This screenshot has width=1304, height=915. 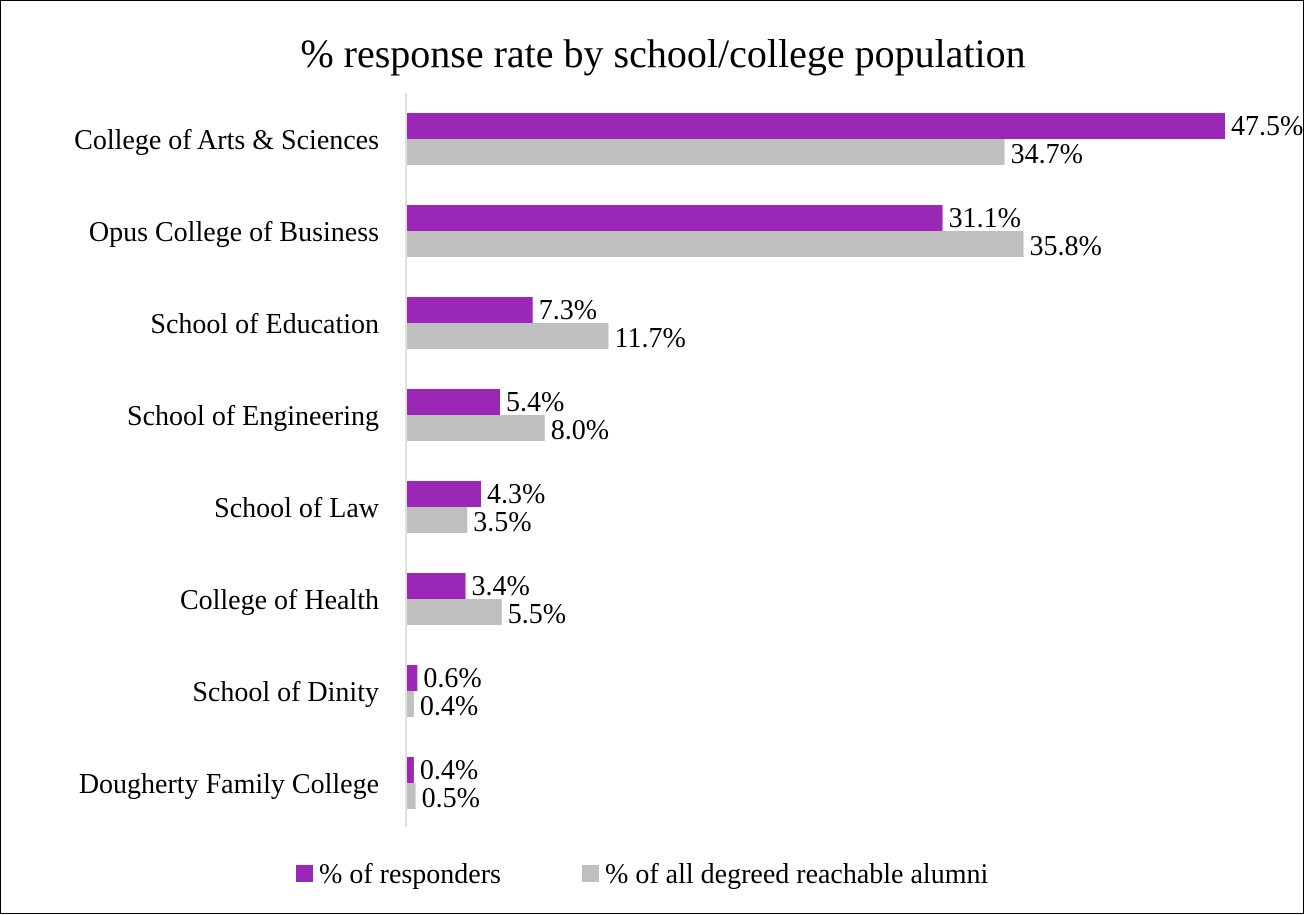 I want to click on category-label: Dougherty Family College, so click(x=229, y=784).